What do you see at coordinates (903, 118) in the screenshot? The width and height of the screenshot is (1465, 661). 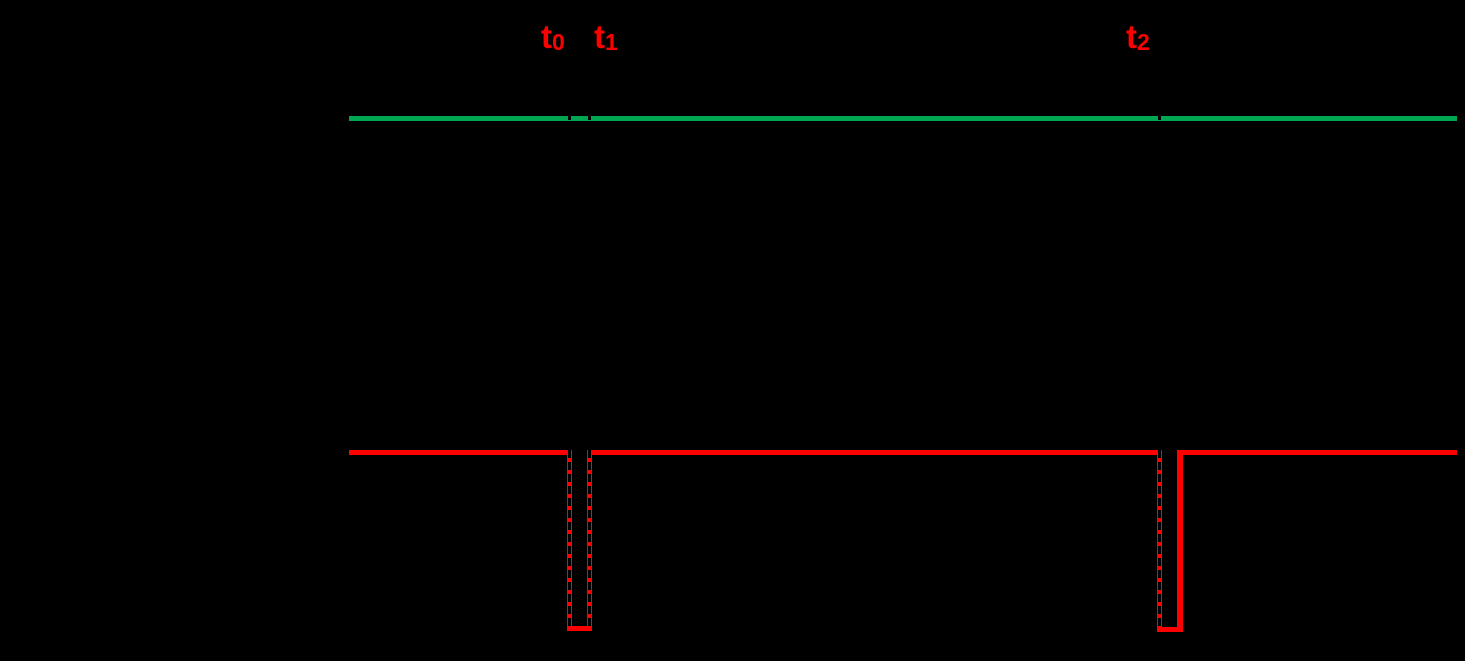 I see `green-signal-line` at bounding box center [903, 118].